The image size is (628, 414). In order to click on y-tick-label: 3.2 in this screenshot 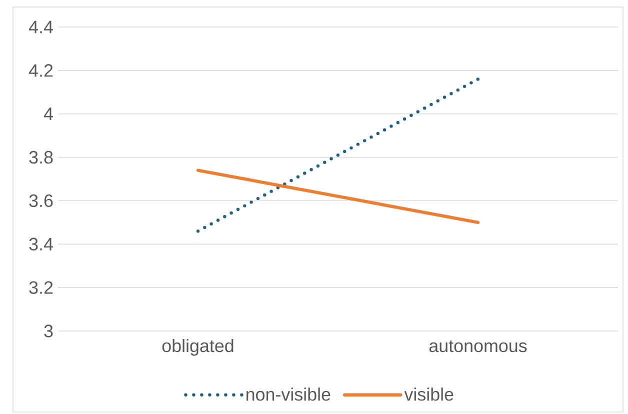, I will do `click(41, 287)`.